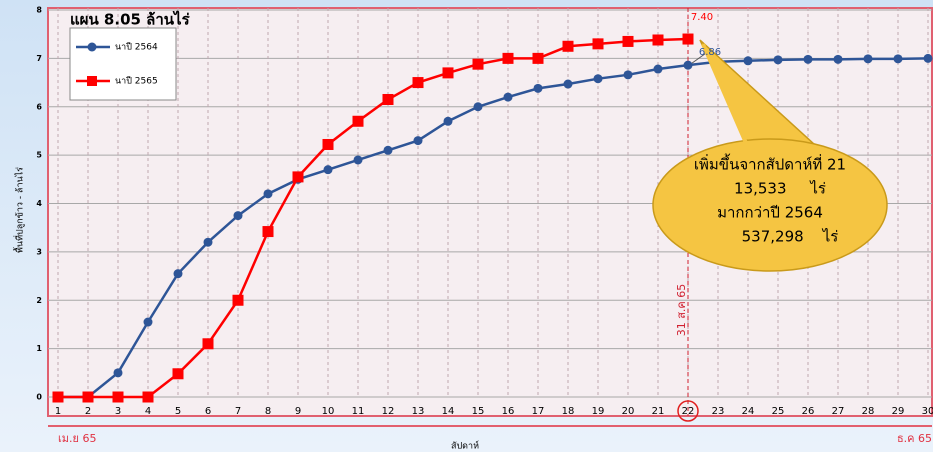  Describe the element at coordinates (757, 96) in the screenshot. I see `callout-join` at that location.